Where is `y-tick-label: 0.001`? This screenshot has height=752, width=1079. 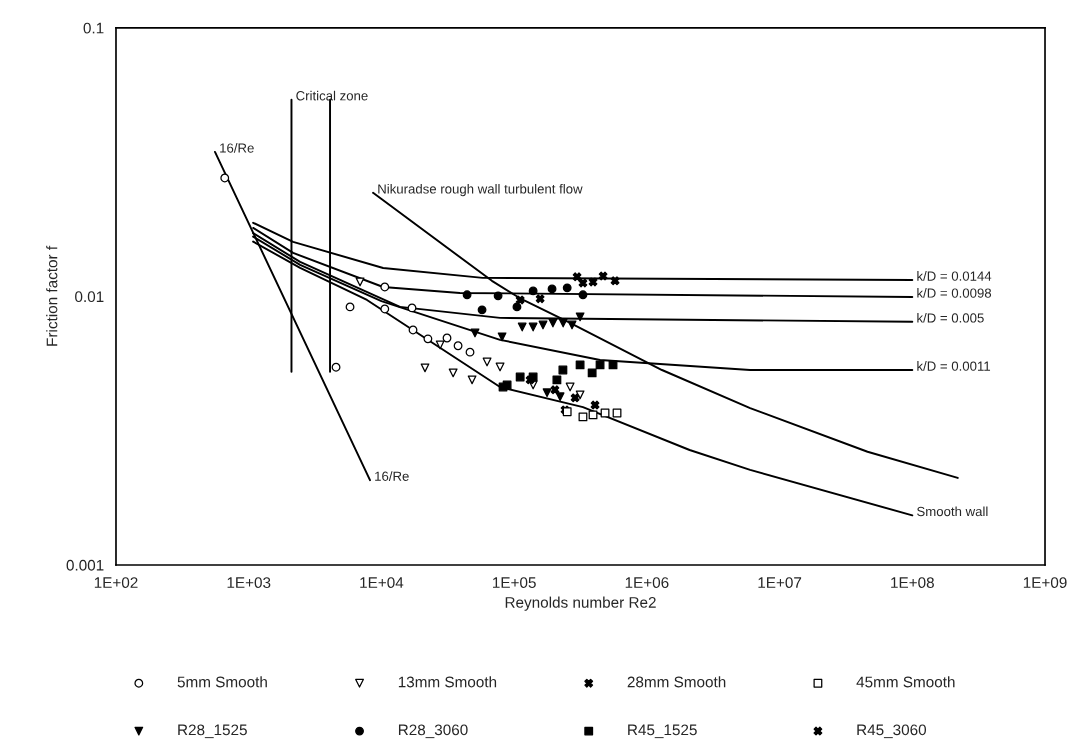 y-tick-label: 0.001 is located at coordinates (85, 565).